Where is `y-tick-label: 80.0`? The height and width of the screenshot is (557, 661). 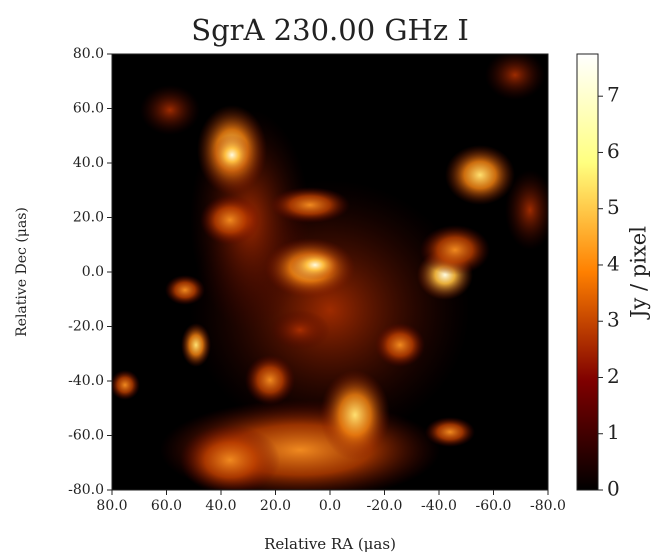
y-tick-label: 80.0 is located at coordinates (88, 54).